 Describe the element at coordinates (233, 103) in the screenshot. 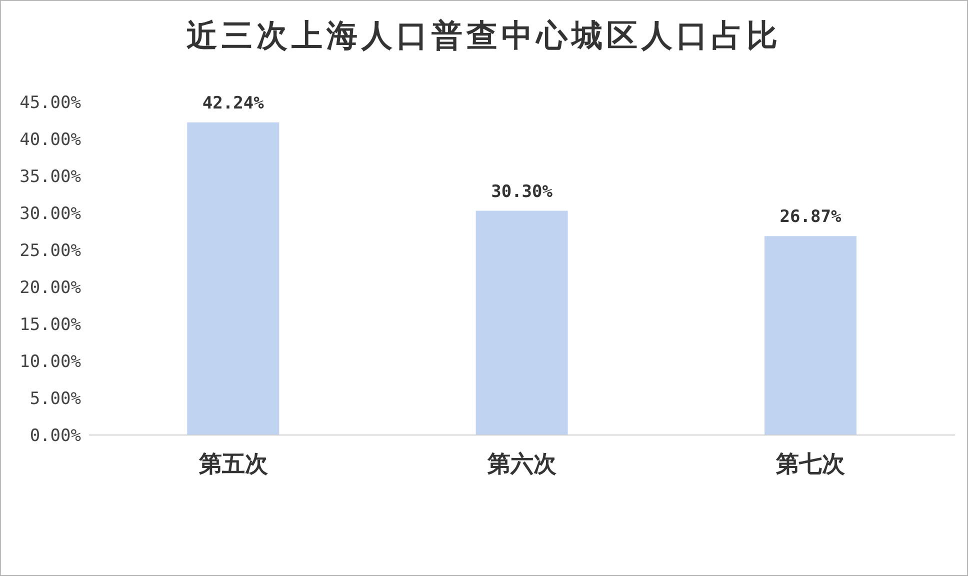

I see `data-label: 42.24%` at that location.